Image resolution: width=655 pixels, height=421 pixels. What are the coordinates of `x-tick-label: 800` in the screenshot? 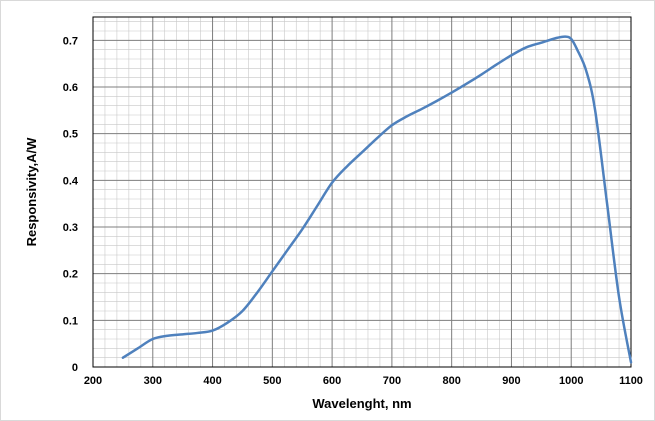 It's located at (451, 381).